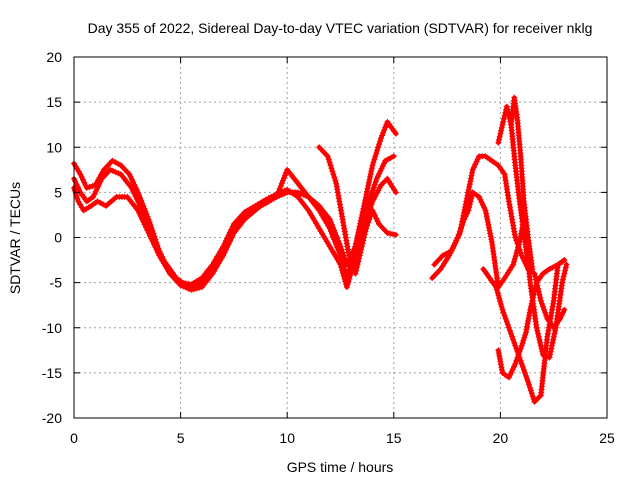 This screenshot has width=640, height=480. I want to click on x-tick-label: 25, so click(607, 438).